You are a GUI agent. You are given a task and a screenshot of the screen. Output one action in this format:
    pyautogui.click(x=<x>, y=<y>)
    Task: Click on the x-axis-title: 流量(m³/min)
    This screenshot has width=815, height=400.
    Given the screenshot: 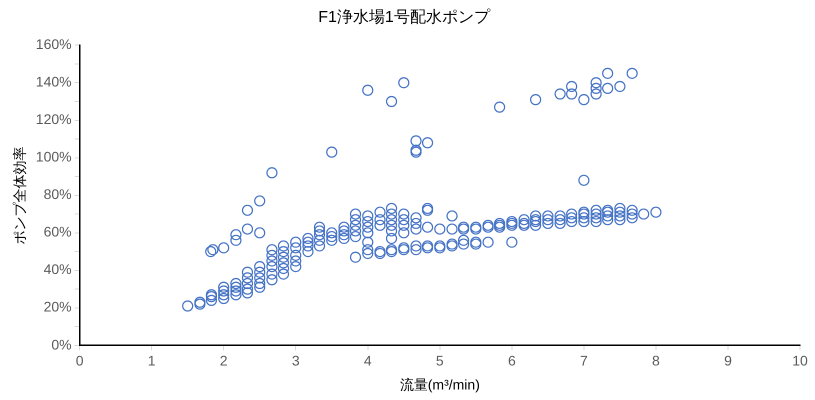 What is the action you would take?
    pyautogui.click(x=440, y=384)
    